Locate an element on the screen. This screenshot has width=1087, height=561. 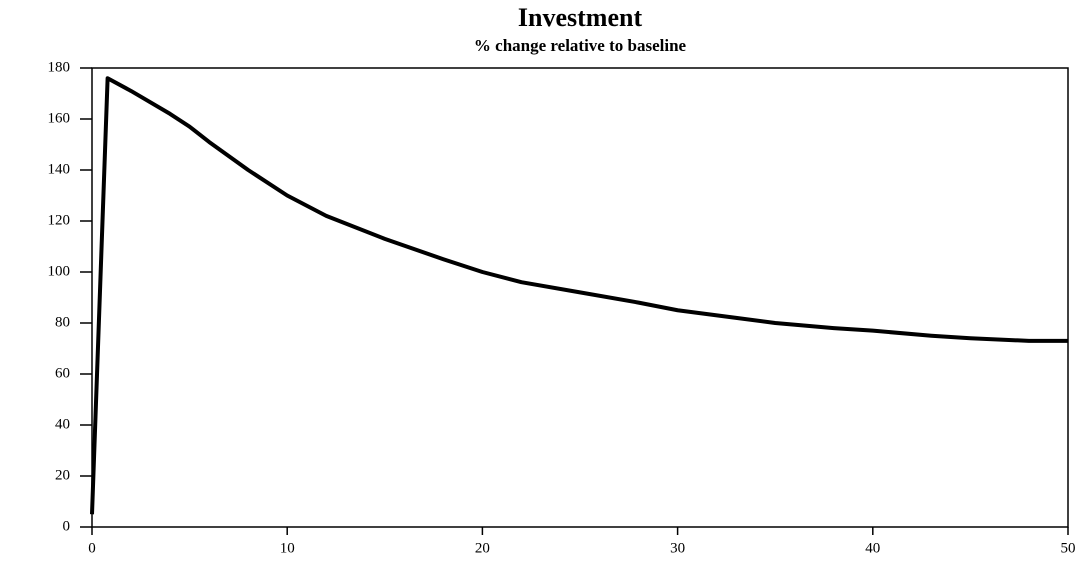
y-tick-label: 40 is located at coordinates (62, 424).